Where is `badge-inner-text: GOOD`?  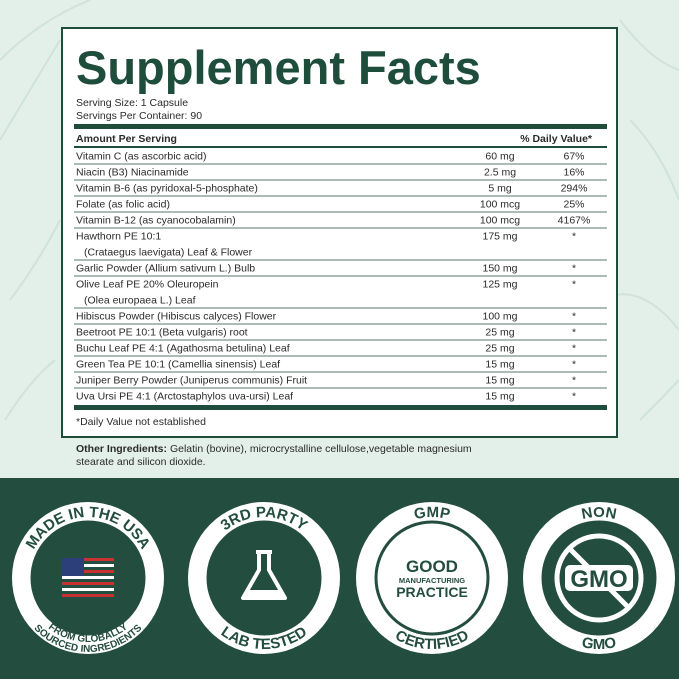 badge-inner-text: GOOD is located at coordinates (432, 566).